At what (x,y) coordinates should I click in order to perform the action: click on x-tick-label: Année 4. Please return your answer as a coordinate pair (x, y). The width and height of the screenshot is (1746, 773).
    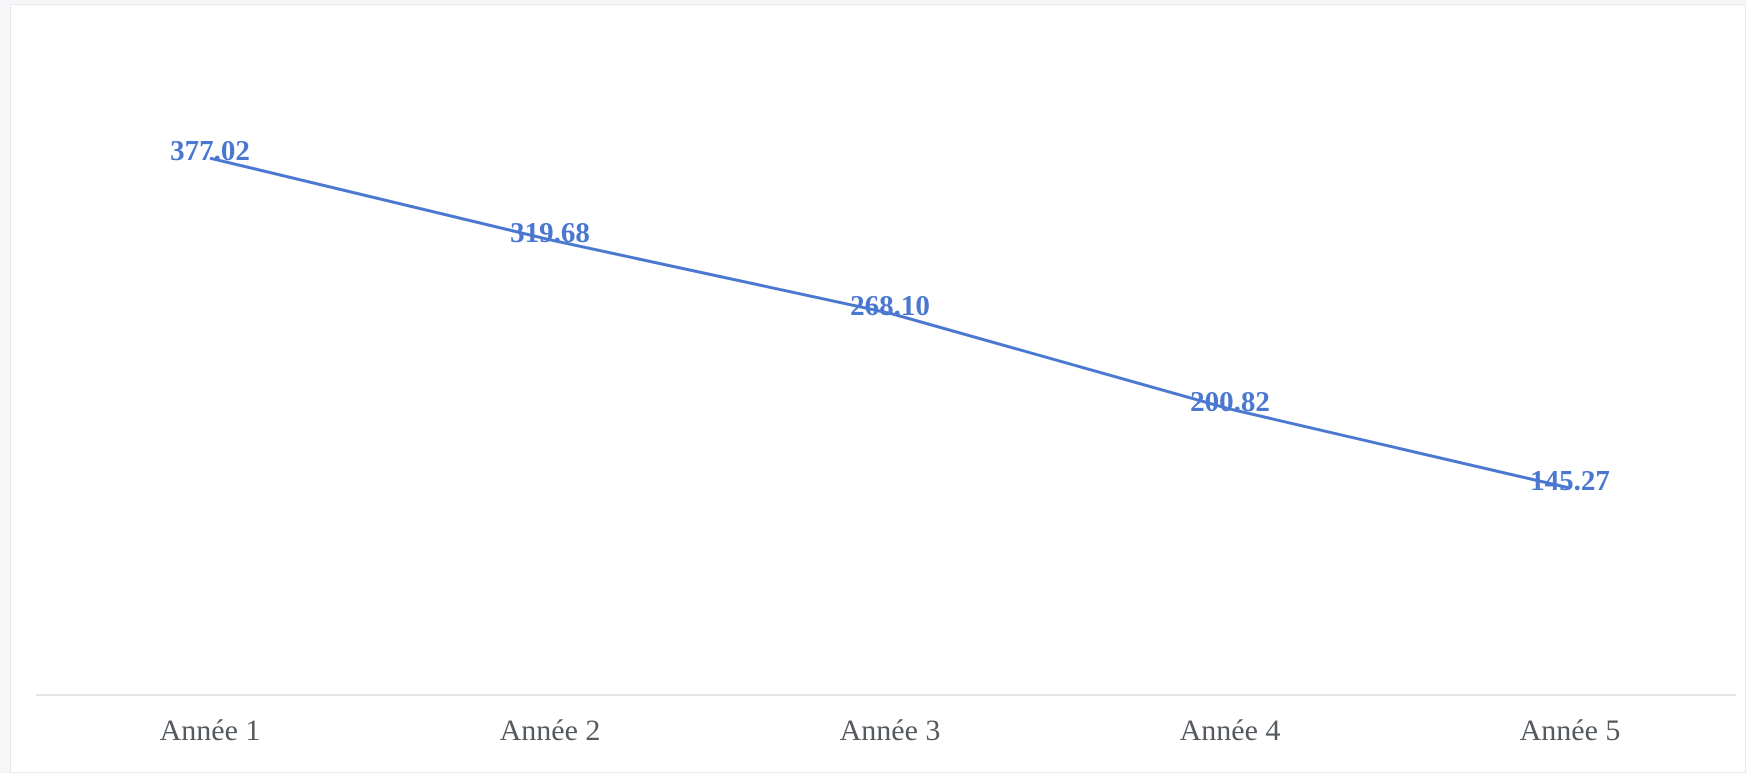
    Looking at the image, I should click on (1230, 730).